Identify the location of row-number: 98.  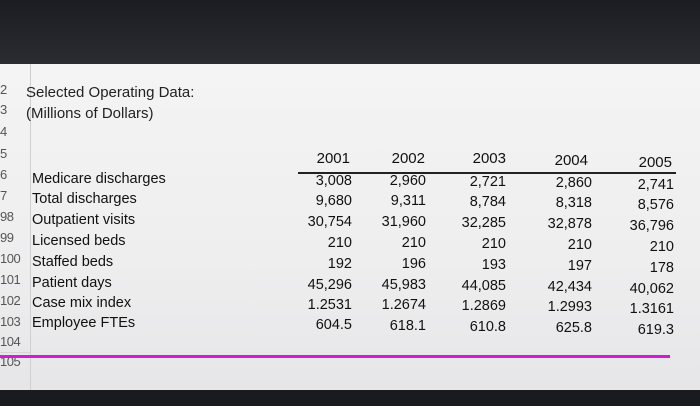
(7, 216).